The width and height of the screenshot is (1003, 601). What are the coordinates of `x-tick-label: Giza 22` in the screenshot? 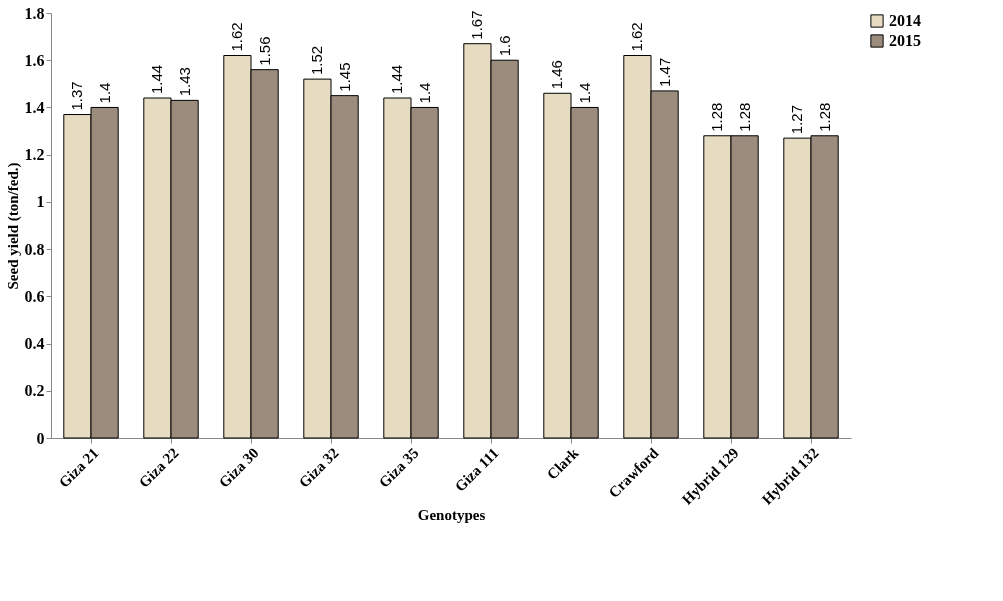 It's located at (158, 467).